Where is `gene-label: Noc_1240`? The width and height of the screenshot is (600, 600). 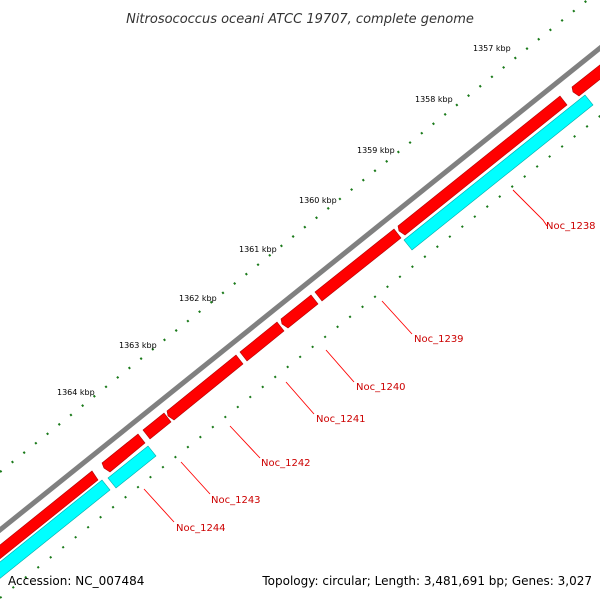
gene-label: Noc_1240 is located at coordinates (381, 387).